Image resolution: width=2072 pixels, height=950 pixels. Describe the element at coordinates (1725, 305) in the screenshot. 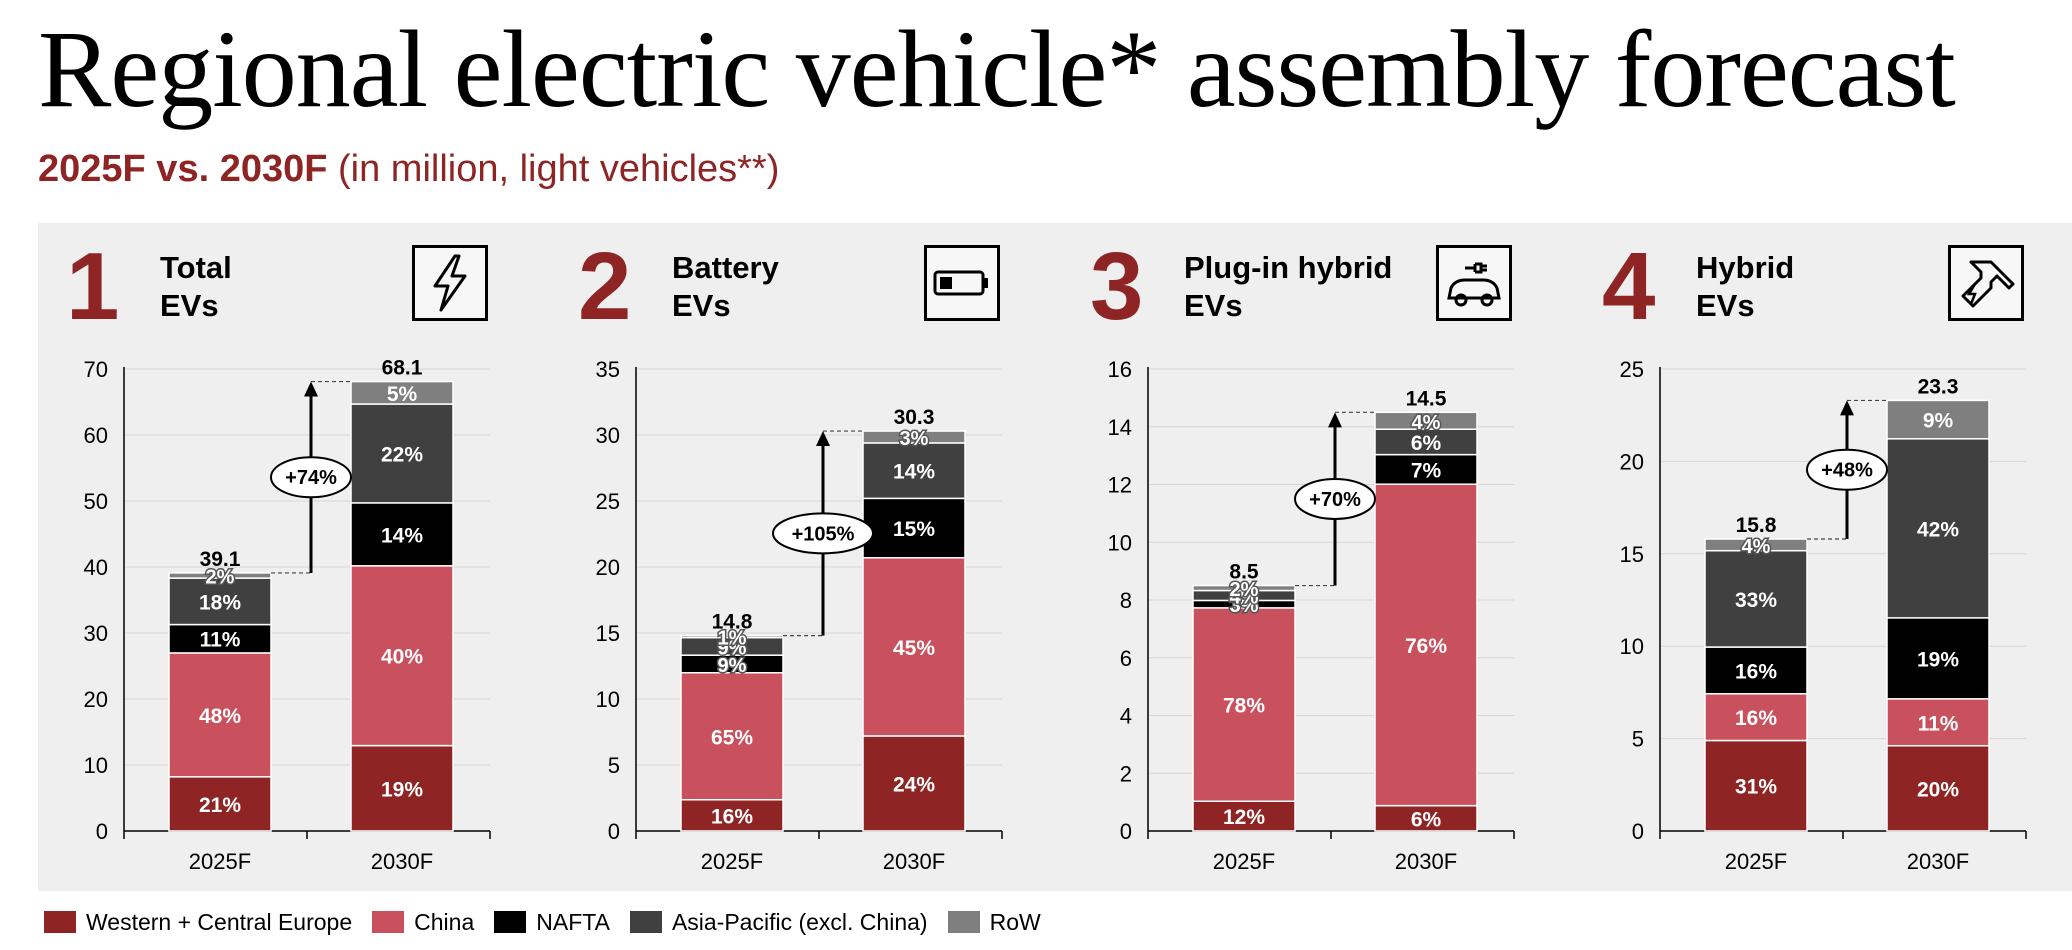

I see `panel-title-line2: EVs` at that location.